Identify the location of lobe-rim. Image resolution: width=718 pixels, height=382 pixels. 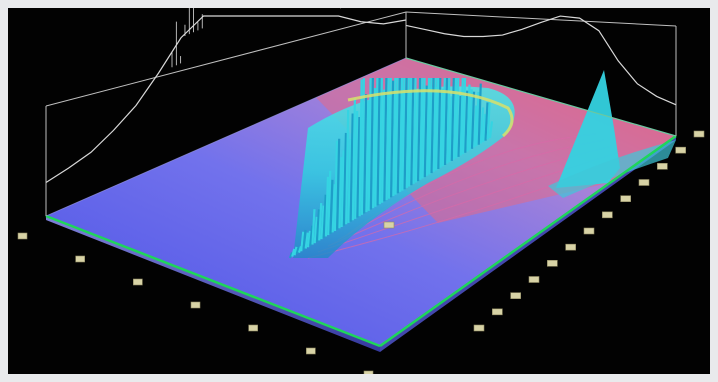
(430, 113).